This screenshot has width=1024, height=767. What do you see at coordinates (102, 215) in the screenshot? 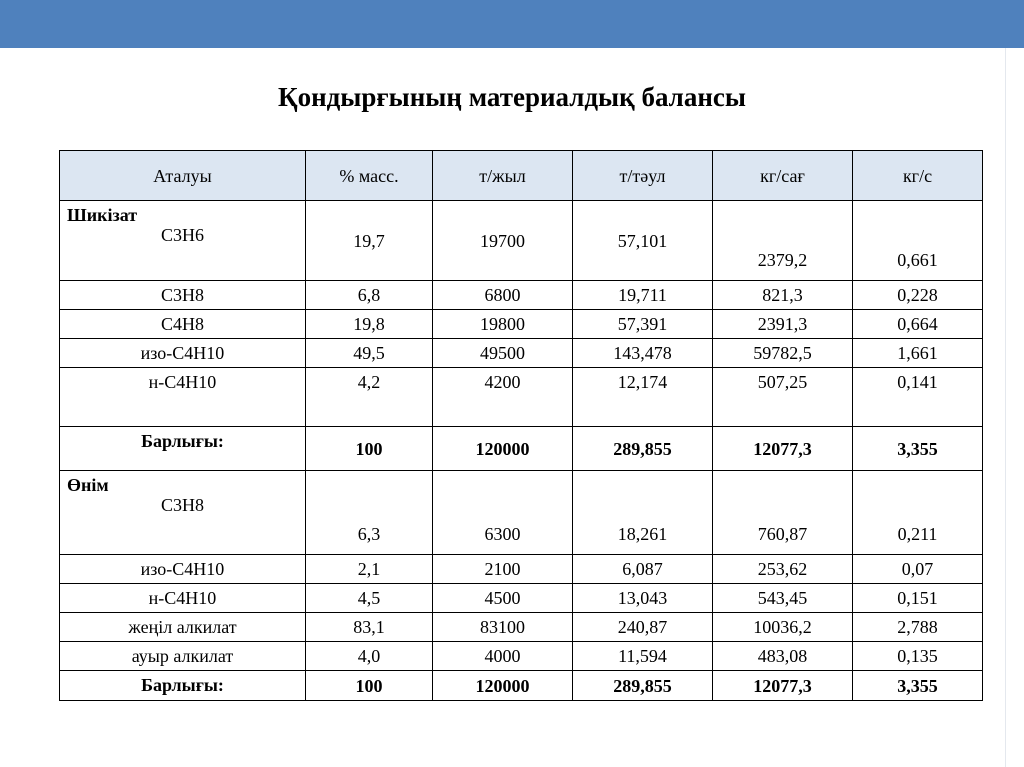
I see `section-label: Шикізат` at bounding box center [102, 215].